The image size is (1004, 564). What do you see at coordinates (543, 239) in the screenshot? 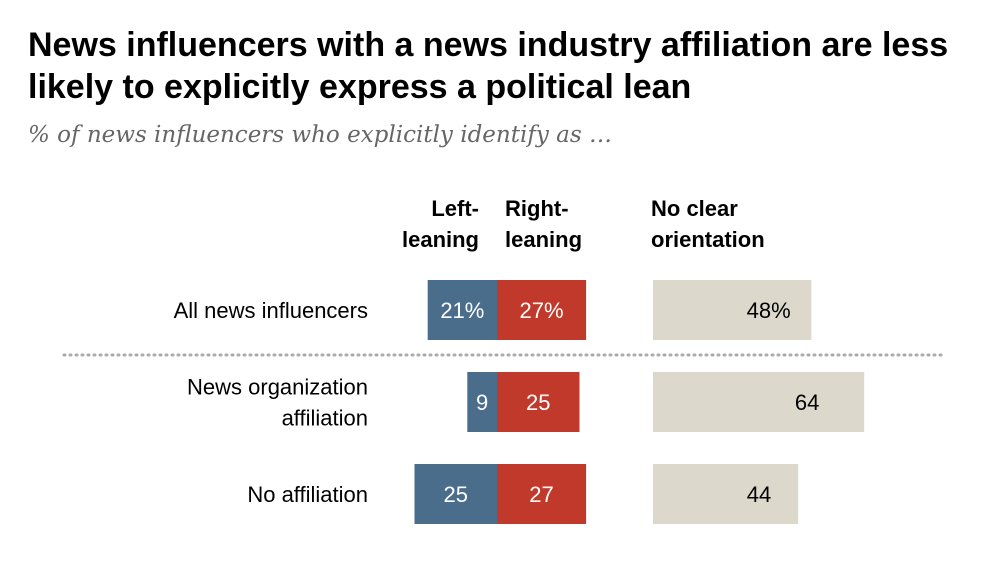
I see `header-right-leaning-line: leaning` at bounding box center [543, 239].